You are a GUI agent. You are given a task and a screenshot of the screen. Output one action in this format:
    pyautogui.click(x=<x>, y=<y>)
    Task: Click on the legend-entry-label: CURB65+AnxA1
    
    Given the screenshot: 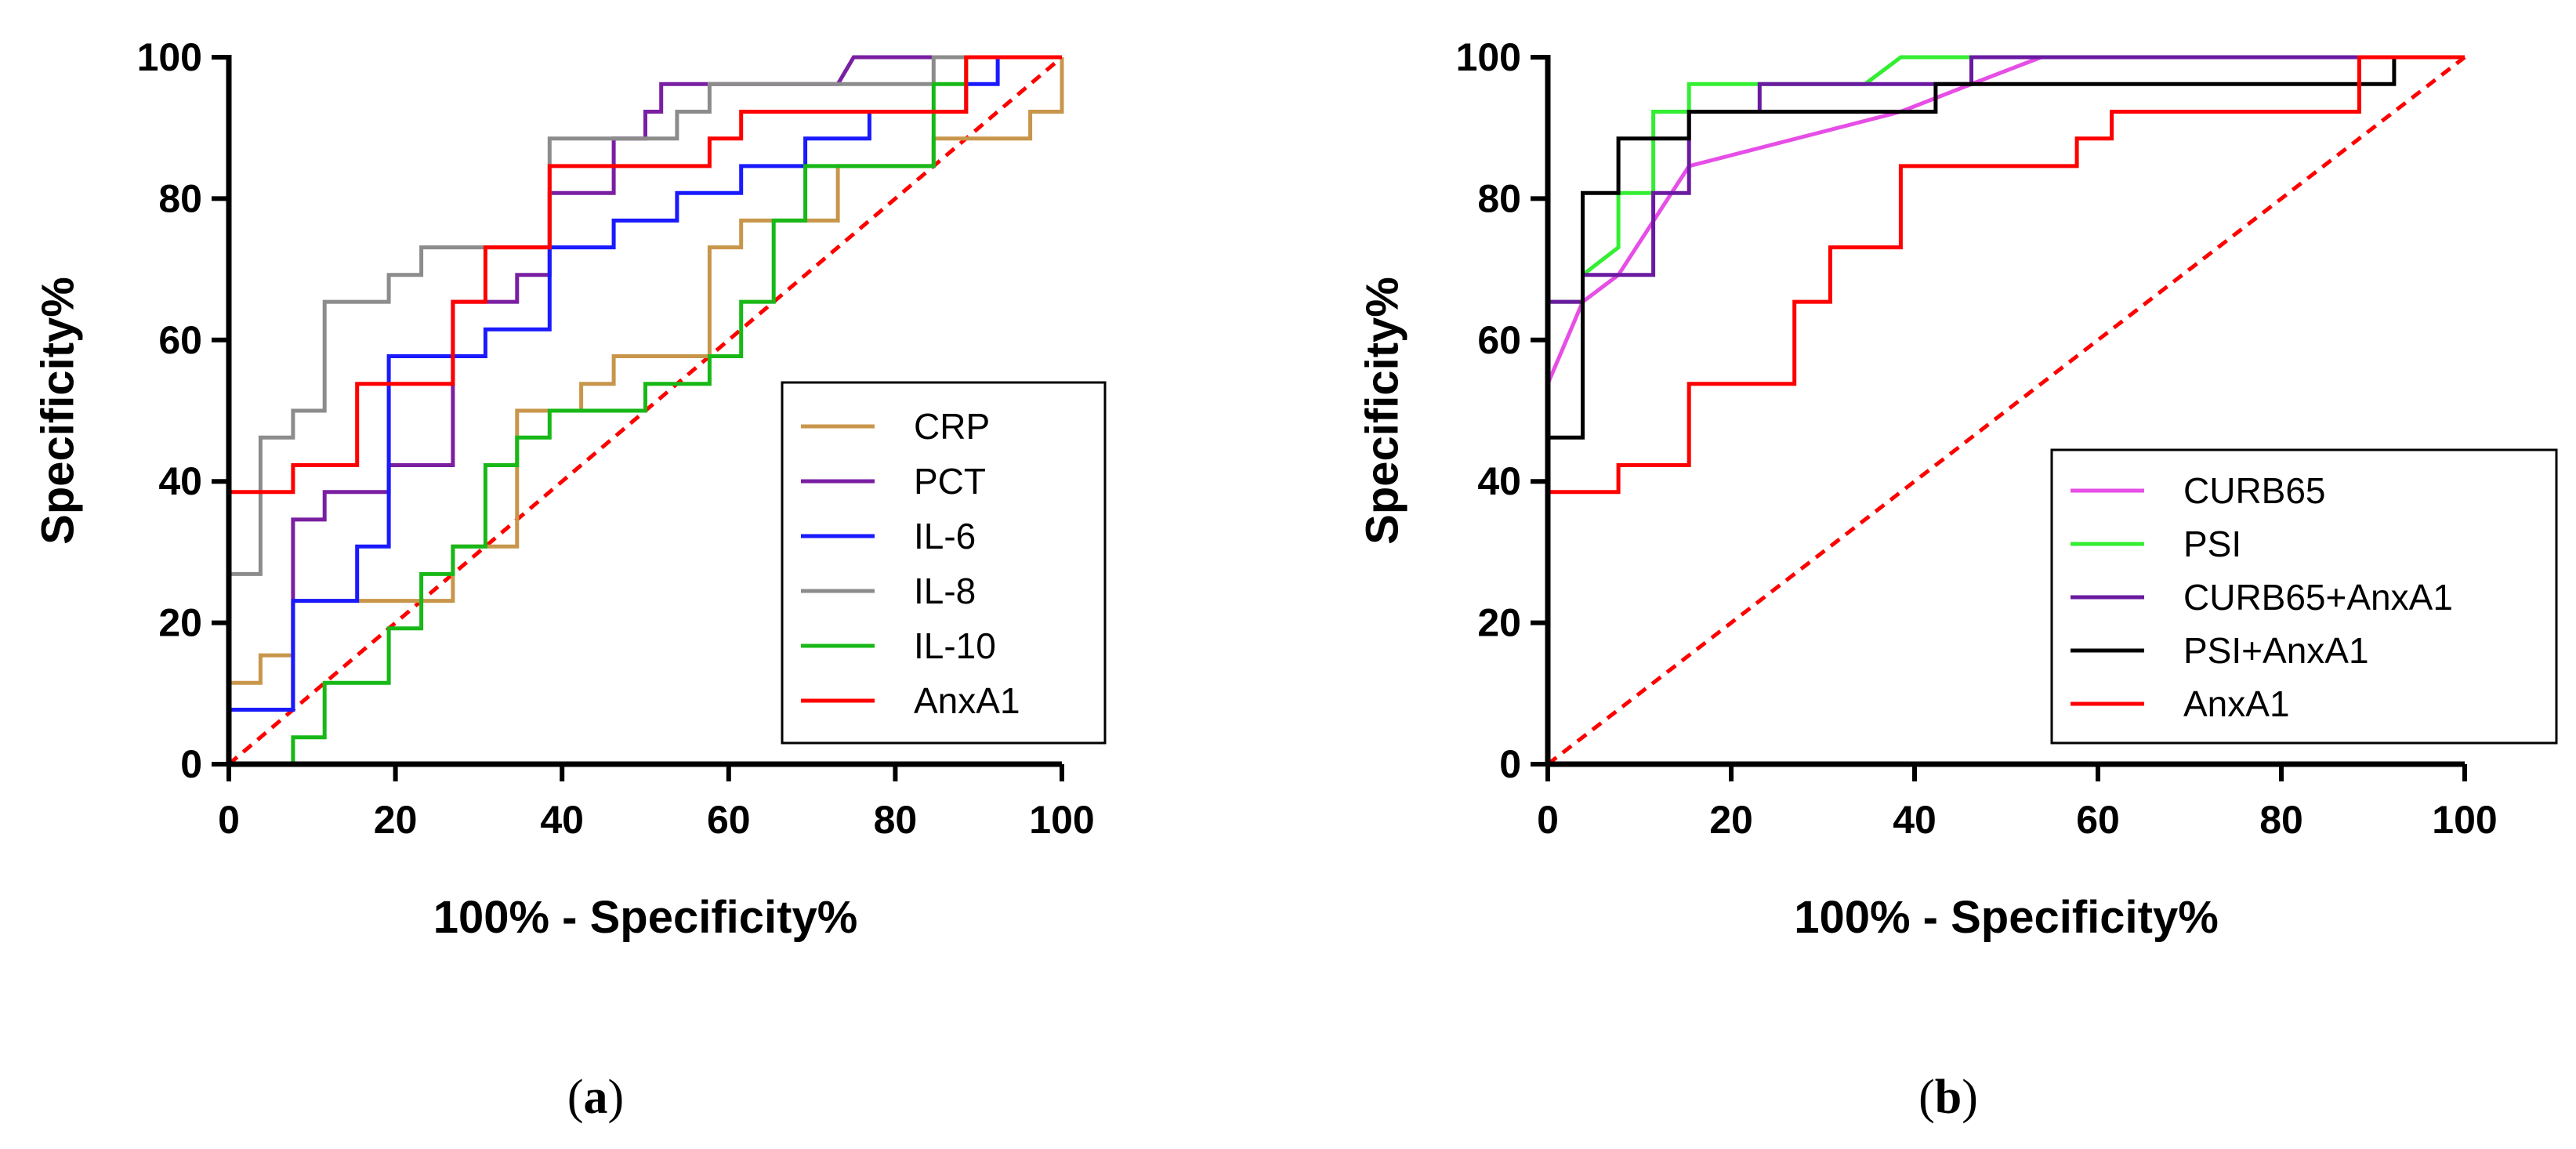 What is the action you would take?
    pyautogui.click(x=2318, y=597)
    